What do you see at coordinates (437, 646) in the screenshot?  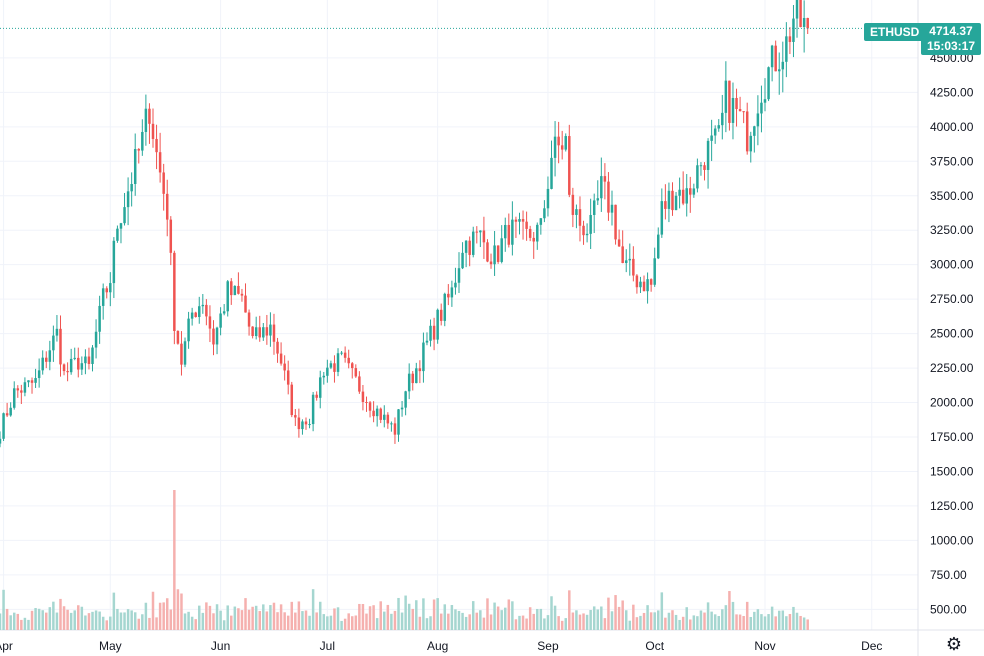 I see `x-tick-label: Aug` at bounding box center [437, 646].